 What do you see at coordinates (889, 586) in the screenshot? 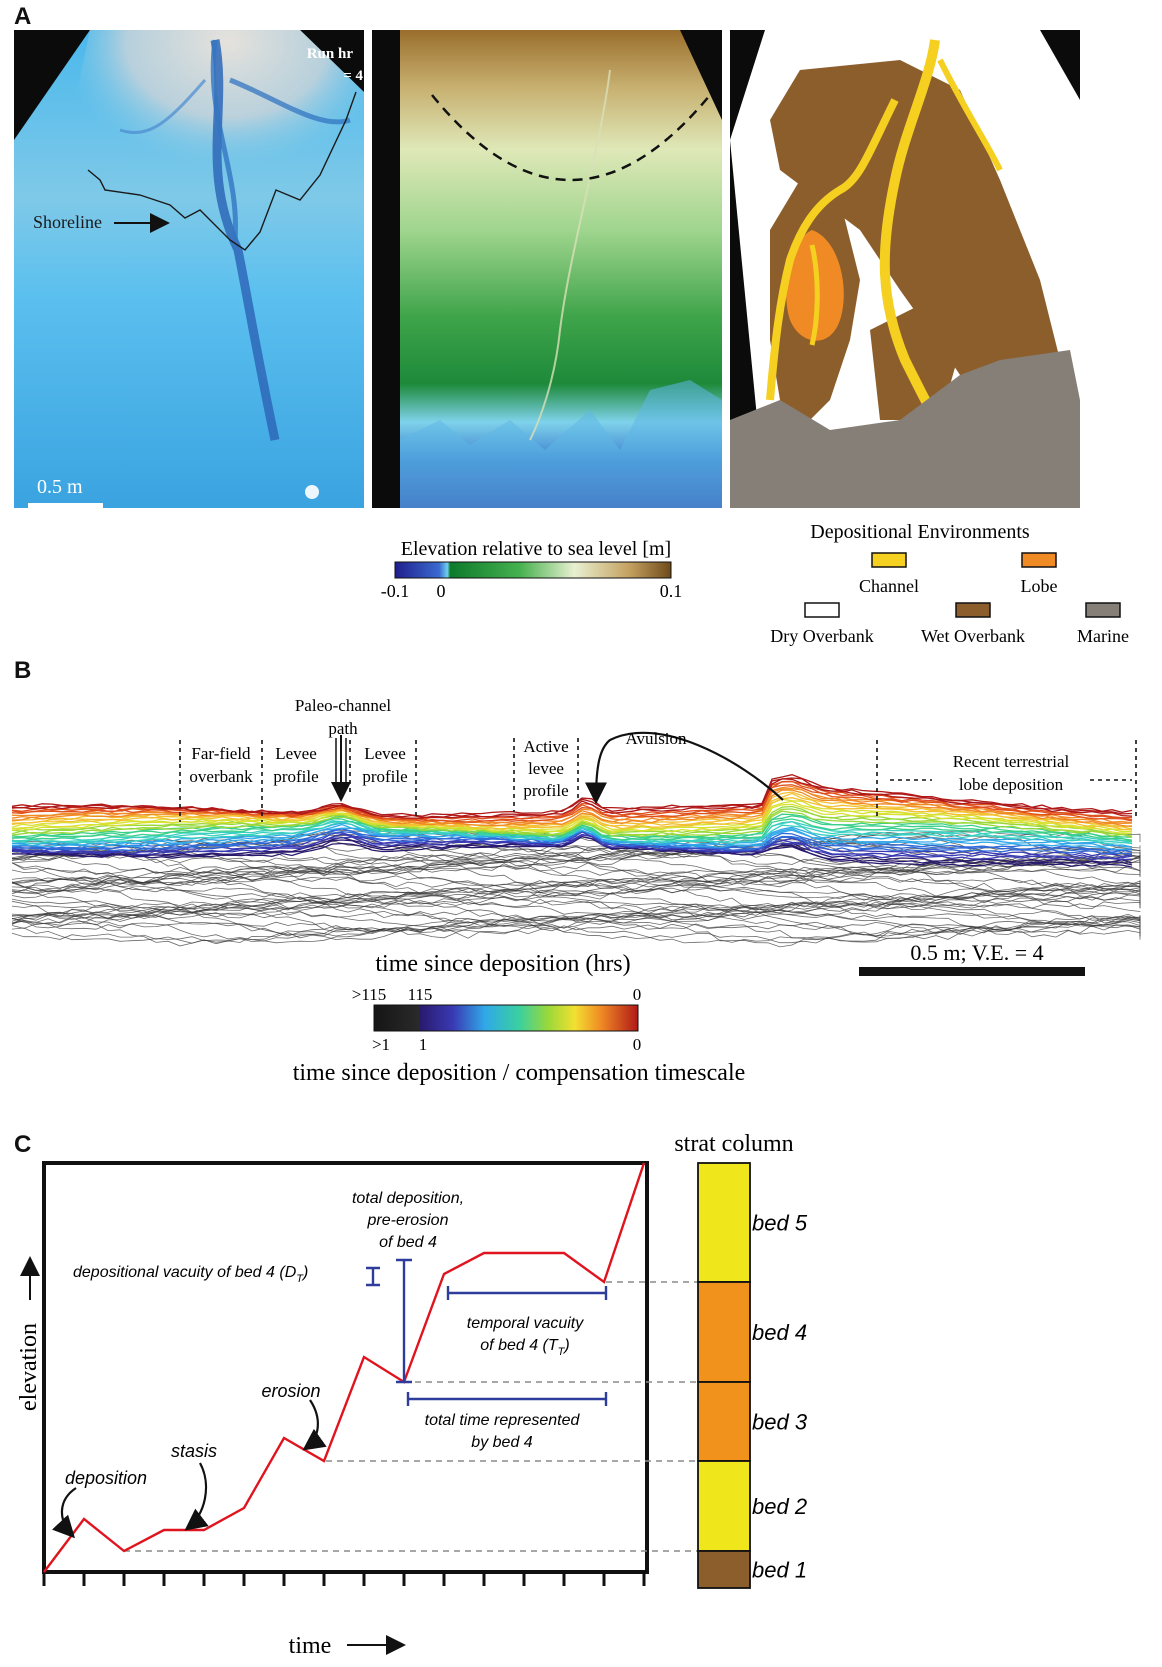
I see `legend-label-channel: Channel` at bounding box center [889, 586].